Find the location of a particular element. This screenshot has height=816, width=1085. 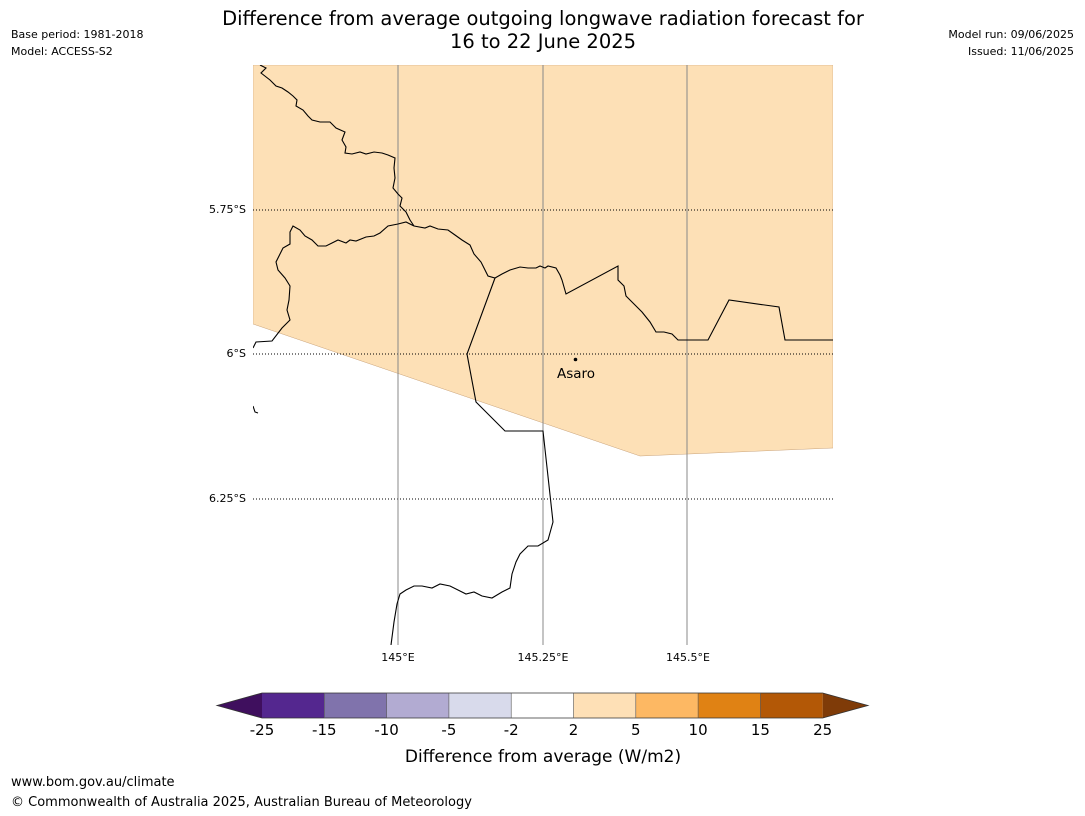

colorbar-extend-high is located at coordinates (845, 705).